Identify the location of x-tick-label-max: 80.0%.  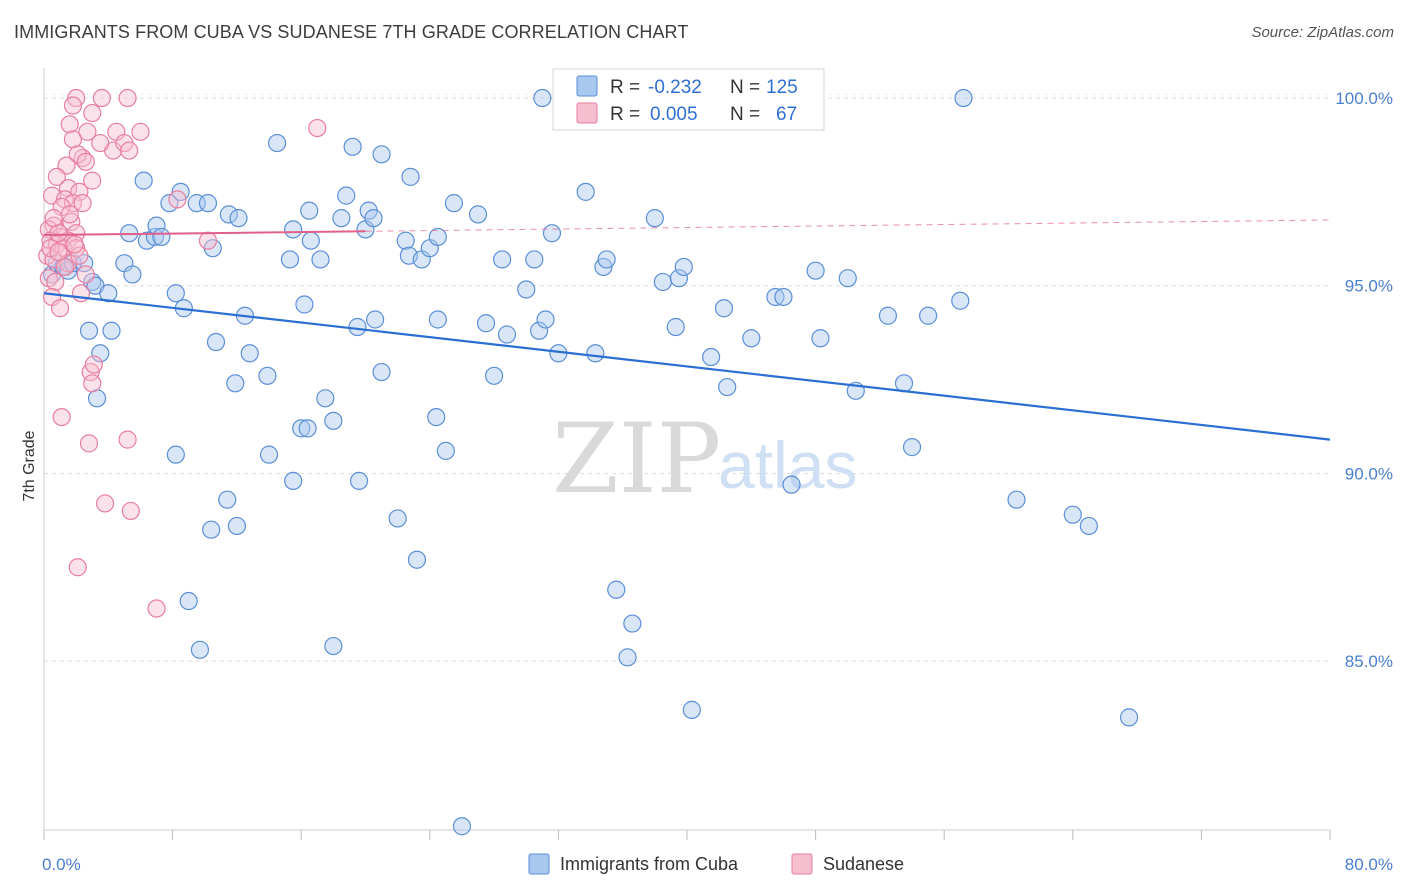
(1369, 864).